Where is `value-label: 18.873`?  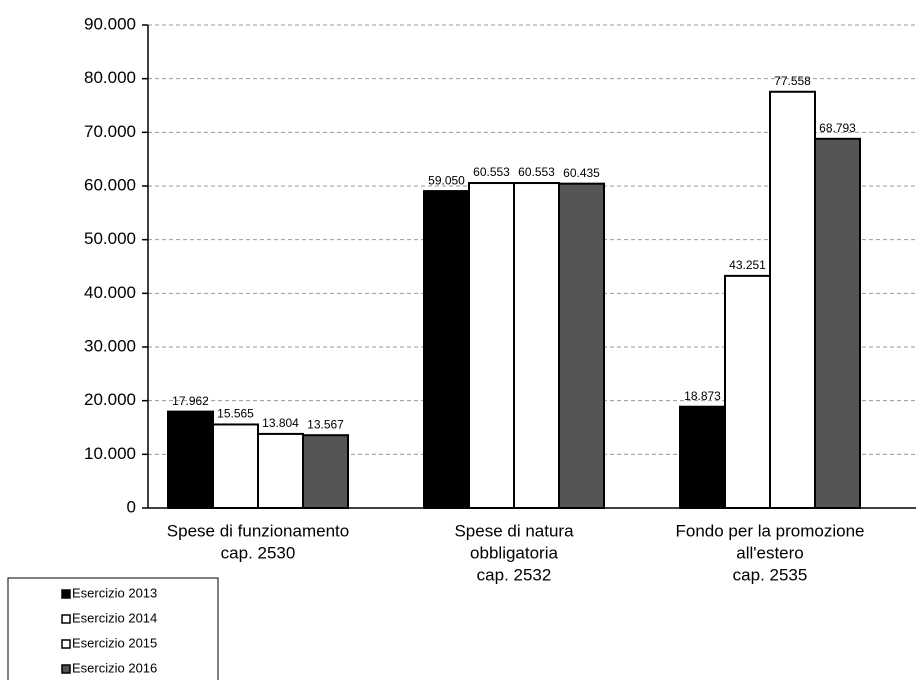 value-label: 18.873 is located at coordinates (702, 396).